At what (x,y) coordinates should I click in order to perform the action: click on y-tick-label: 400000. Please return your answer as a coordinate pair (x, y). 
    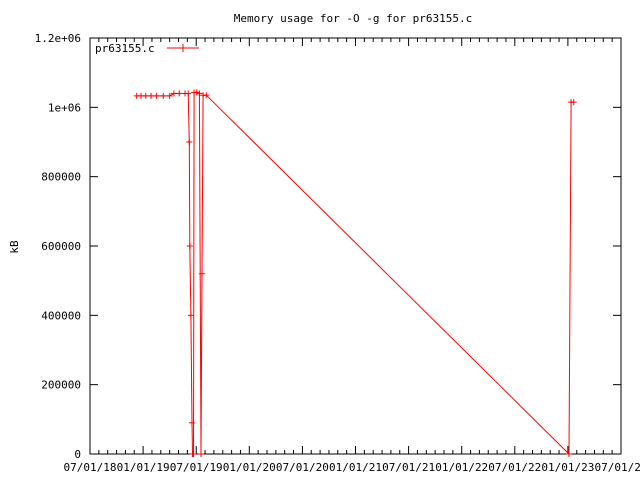
    Looking at the image, I should click on (61, 315).